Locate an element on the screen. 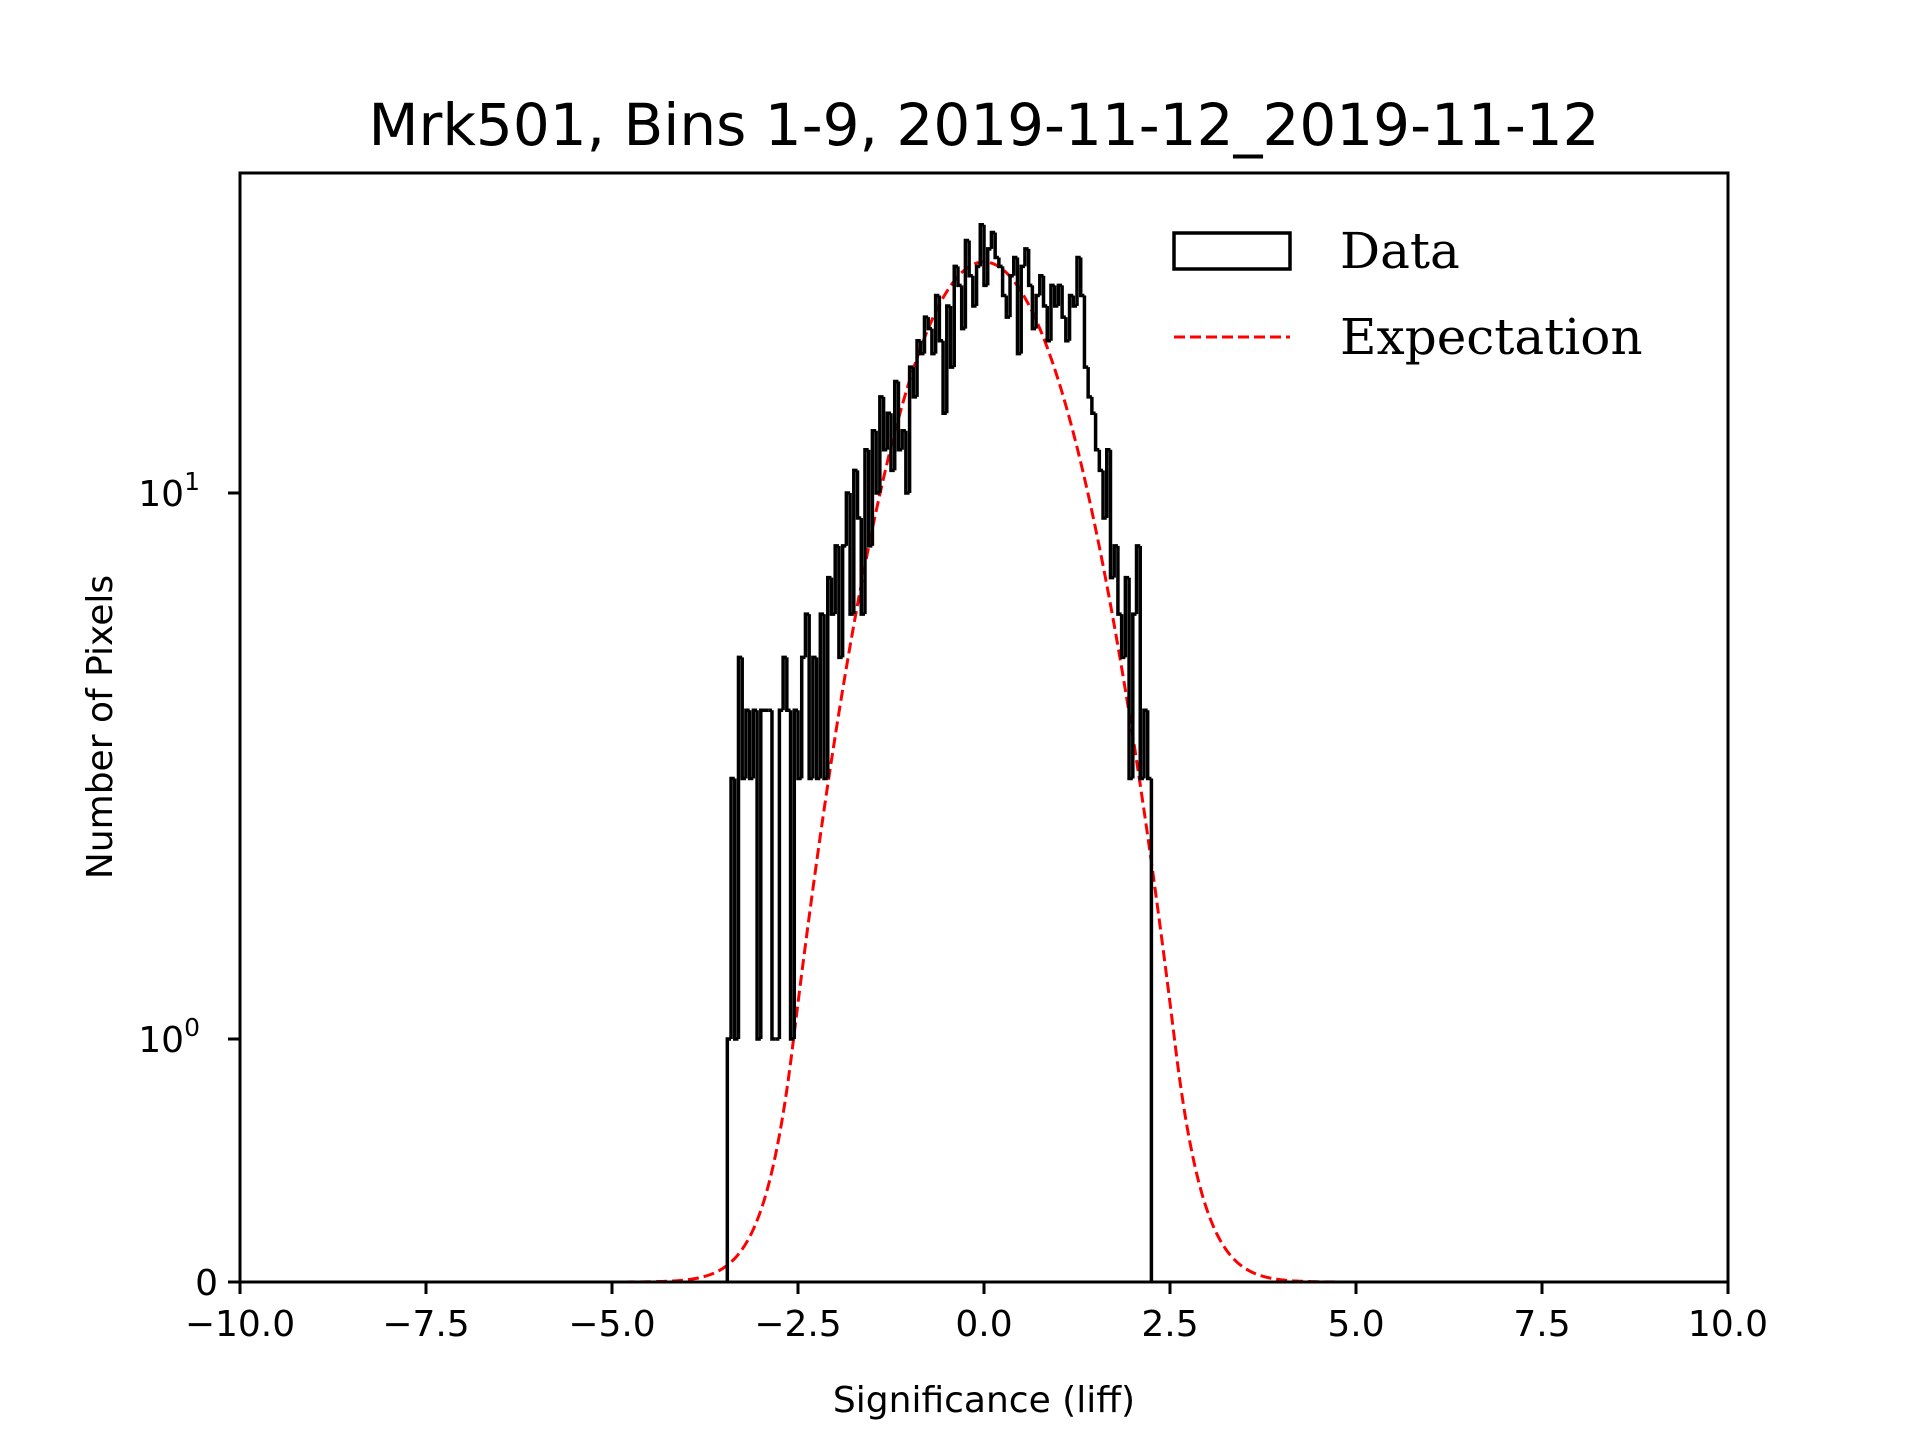 Image resolution: width=1920 pixels, height=1440 pixels. chart-title: Mrk501, Bins 1-9, 2019-11-12_2019-11-12 is located at coordinates (983, 125).